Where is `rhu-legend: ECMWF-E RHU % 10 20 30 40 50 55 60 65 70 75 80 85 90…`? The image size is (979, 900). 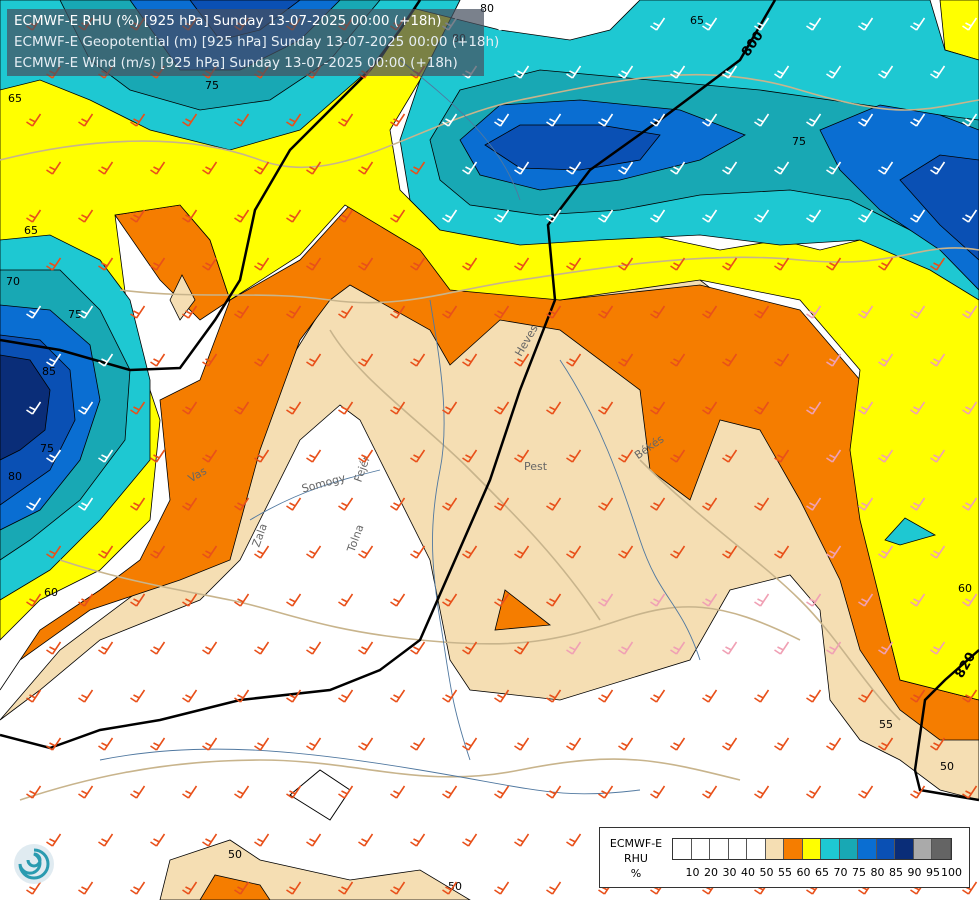
rhu-legend: ECMWF-E RHU % 10 20 30 40 50 55 60 65 70 75 80 85 90… is located at coordinates (784, 857).